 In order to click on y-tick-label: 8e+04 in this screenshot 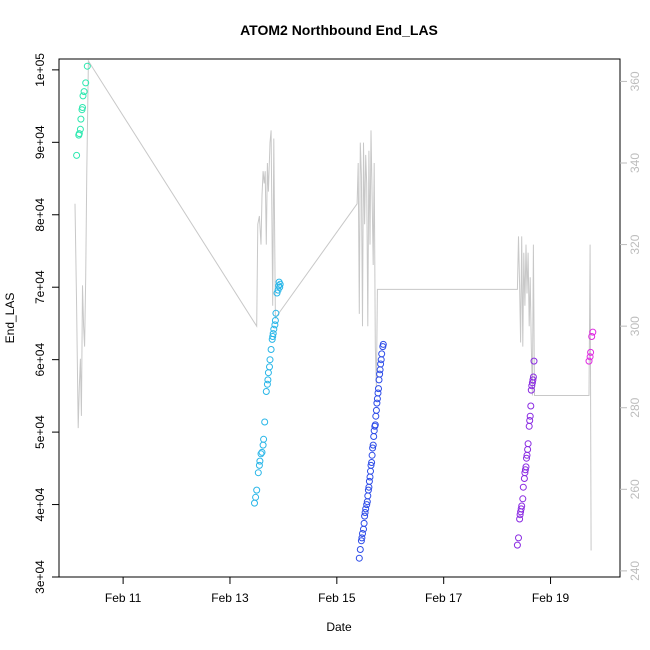, I will do `click(40, 215)`.